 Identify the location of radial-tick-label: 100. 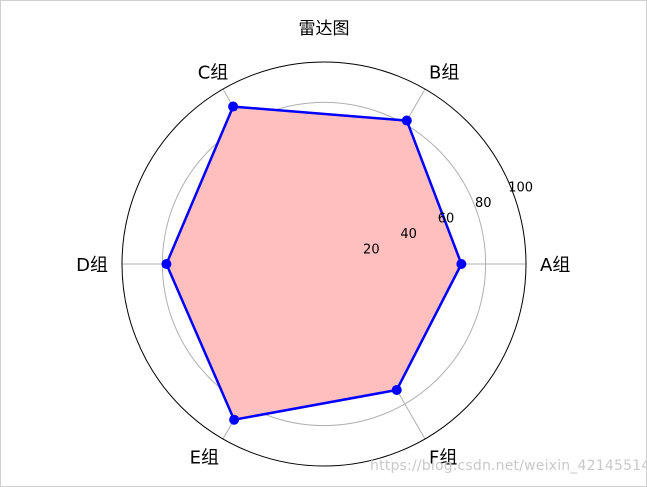
(520, 188).